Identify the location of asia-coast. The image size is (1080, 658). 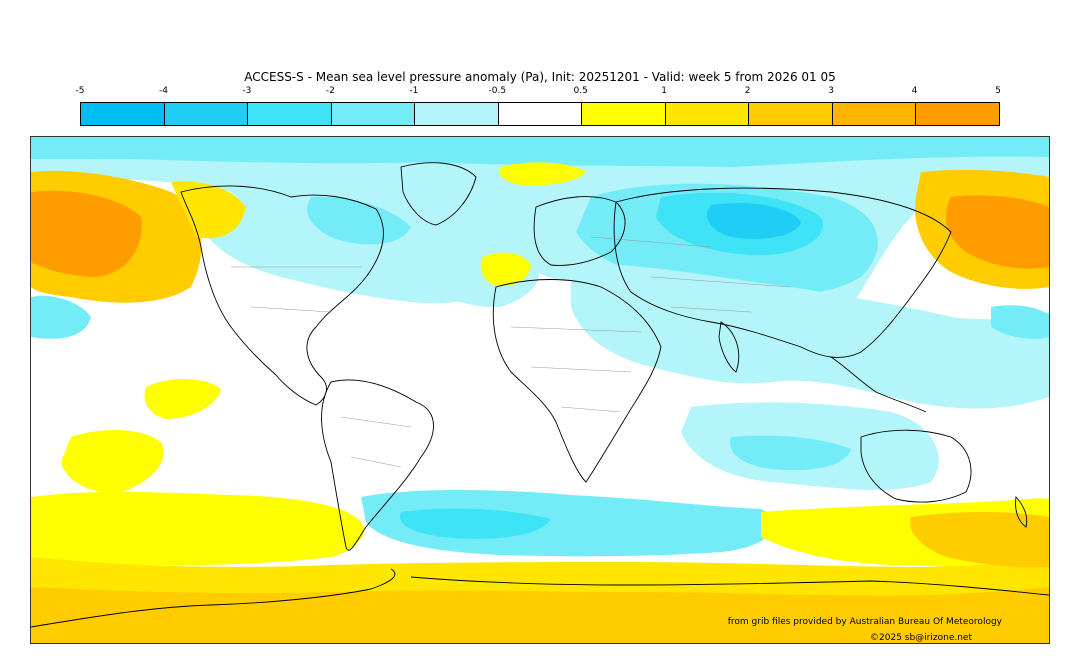
(782, 272).